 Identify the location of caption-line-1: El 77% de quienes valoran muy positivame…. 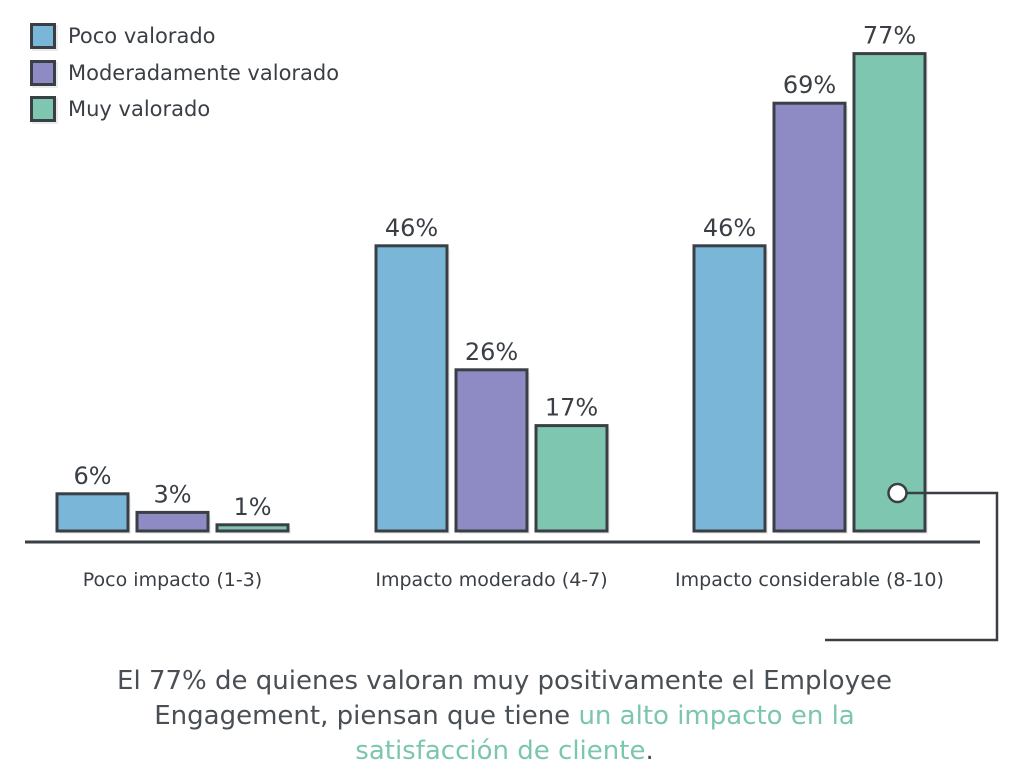
(504, 681).